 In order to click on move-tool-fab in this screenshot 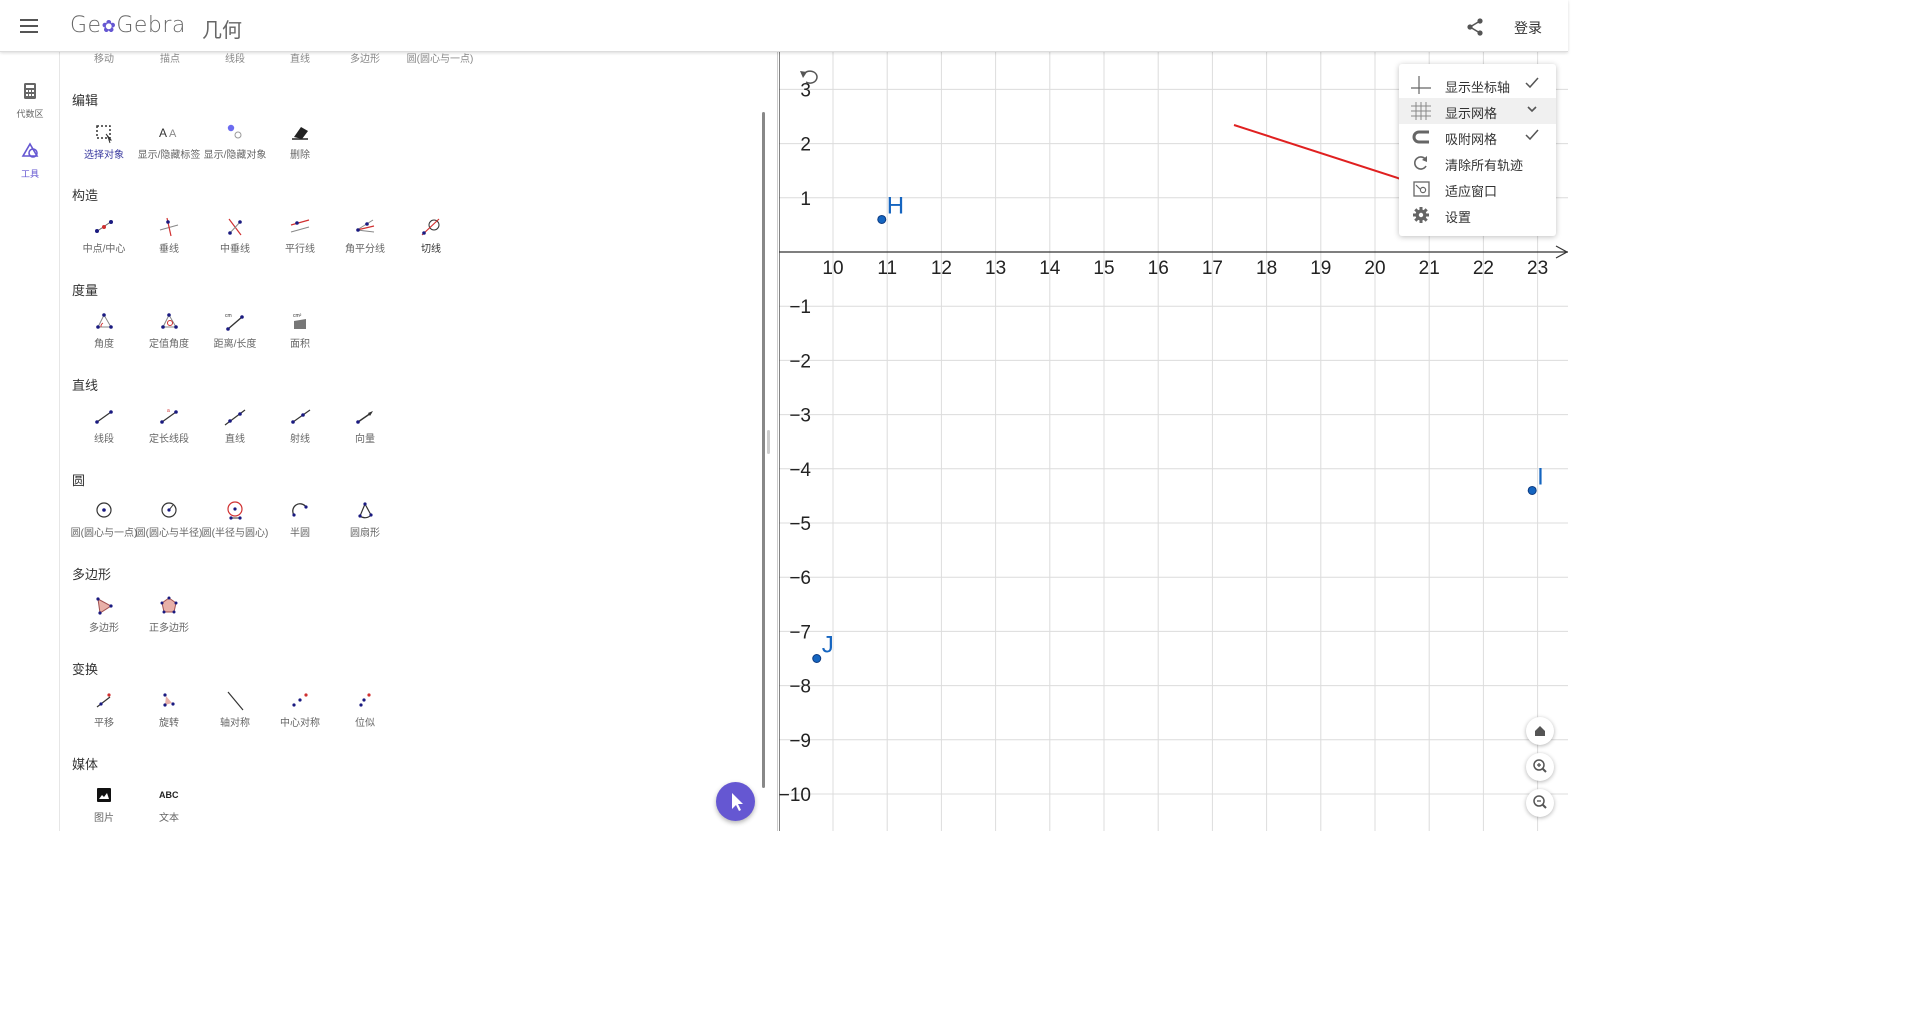, I will do `click(735, 801)`.